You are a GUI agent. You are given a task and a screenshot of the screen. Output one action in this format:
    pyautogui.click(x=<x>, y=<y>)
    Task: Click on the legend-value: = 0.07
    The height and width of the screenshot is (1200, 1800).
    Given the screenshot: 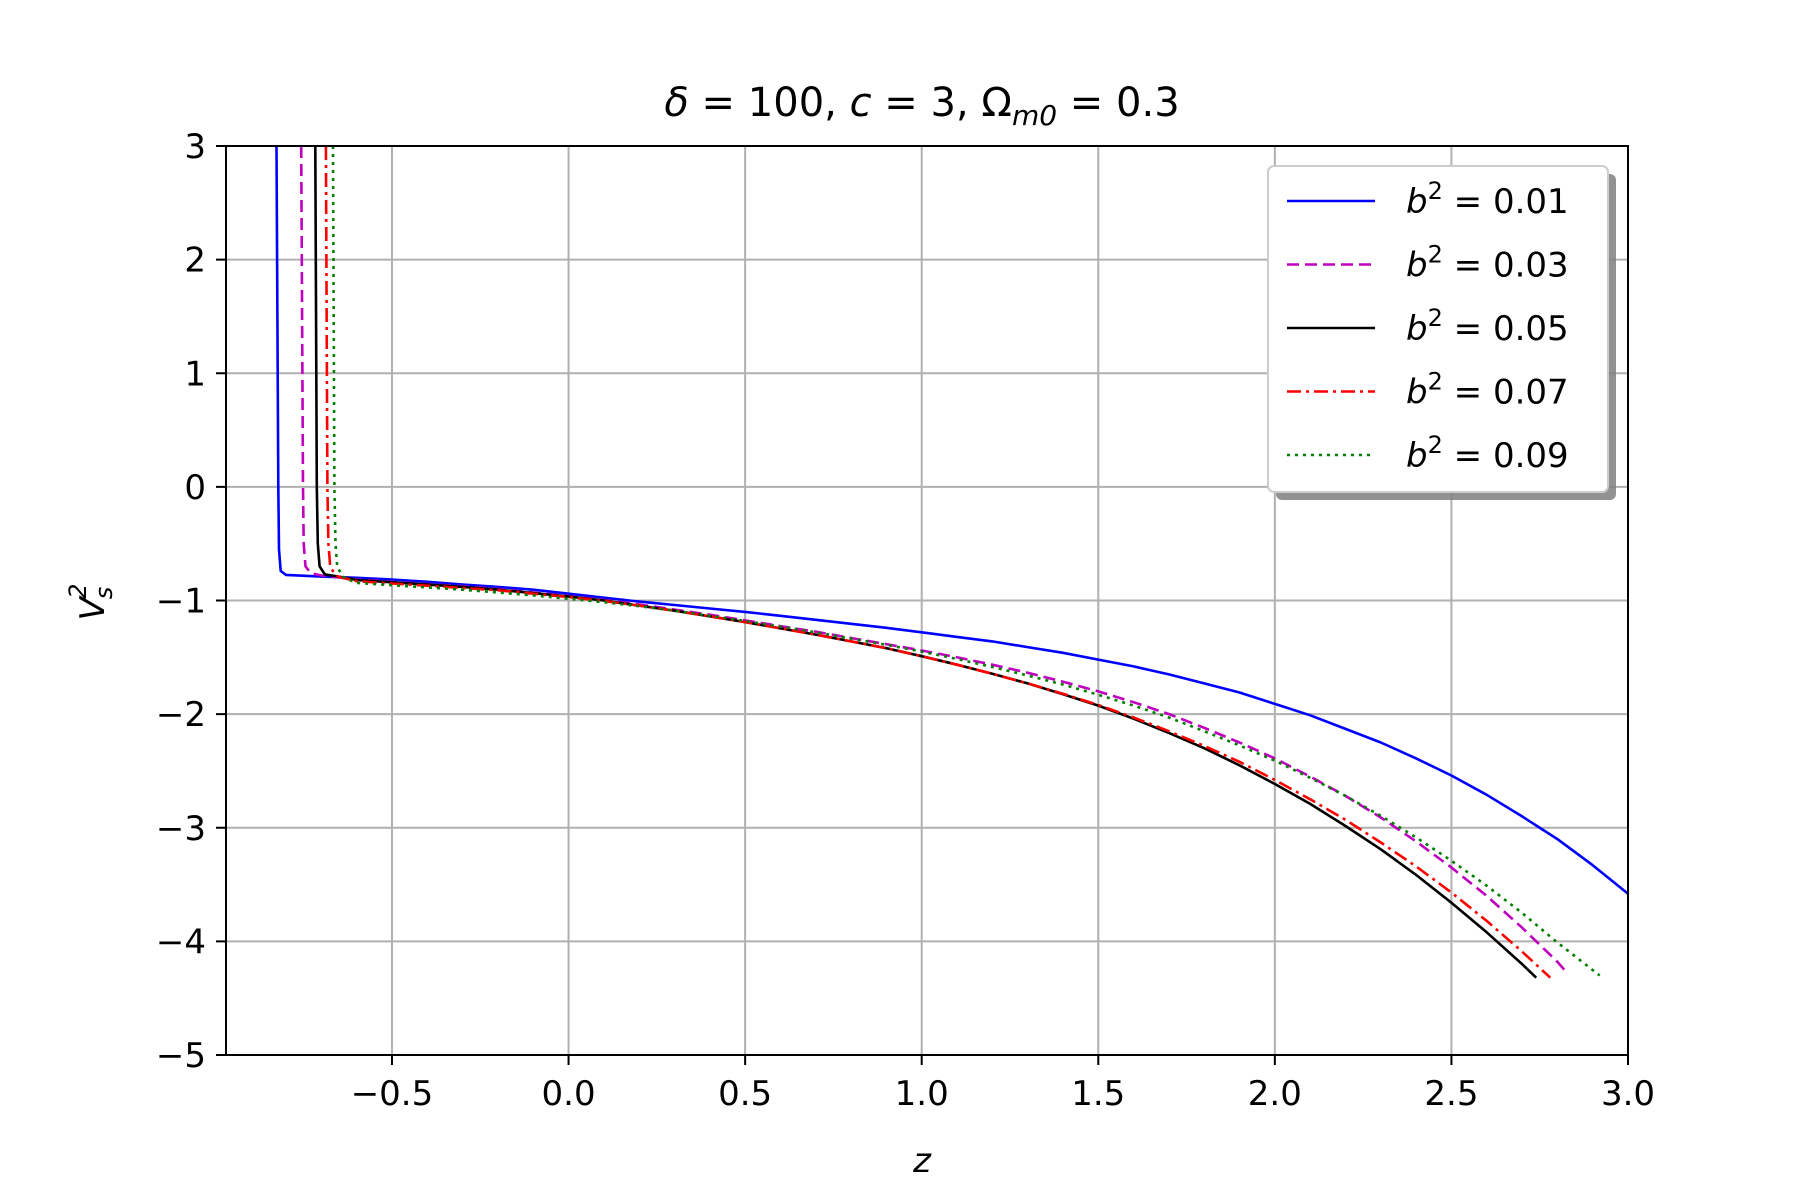 What is the action you would take?
    pyautogui.click(x=1506, y=393)
    